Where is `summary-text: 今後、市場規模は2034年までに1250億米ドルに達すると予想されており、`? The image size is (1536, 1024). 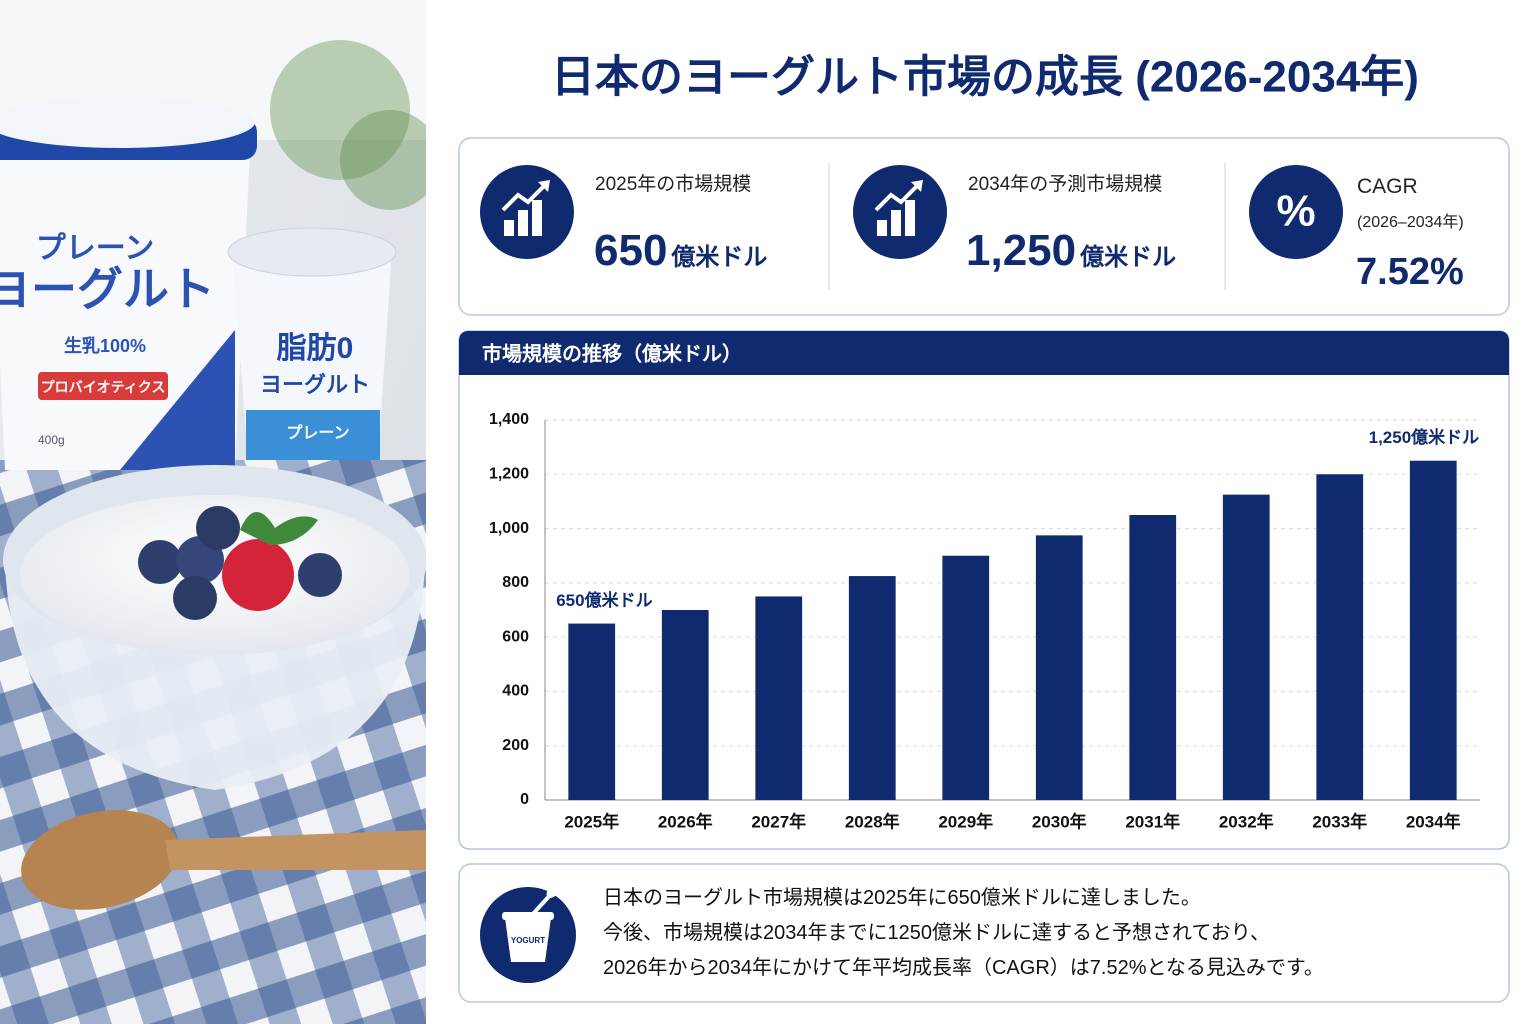
summary-text: 今後、市場規模は2034年までに1250億米ドルに達すると予想されており、 is located at coordinates (936, 932).